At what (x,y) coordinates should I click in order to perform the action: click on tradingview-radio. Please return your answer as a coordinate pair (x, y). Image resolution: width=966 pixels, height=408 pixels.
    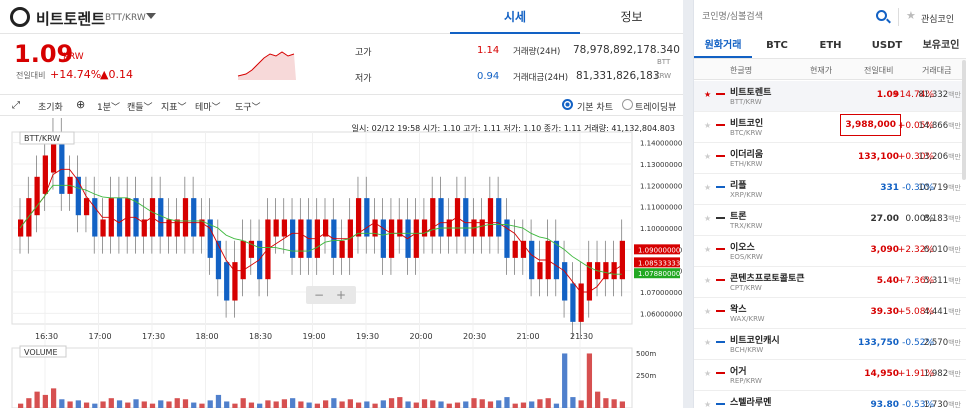
    Looking at the image, I should click on (627, 104).